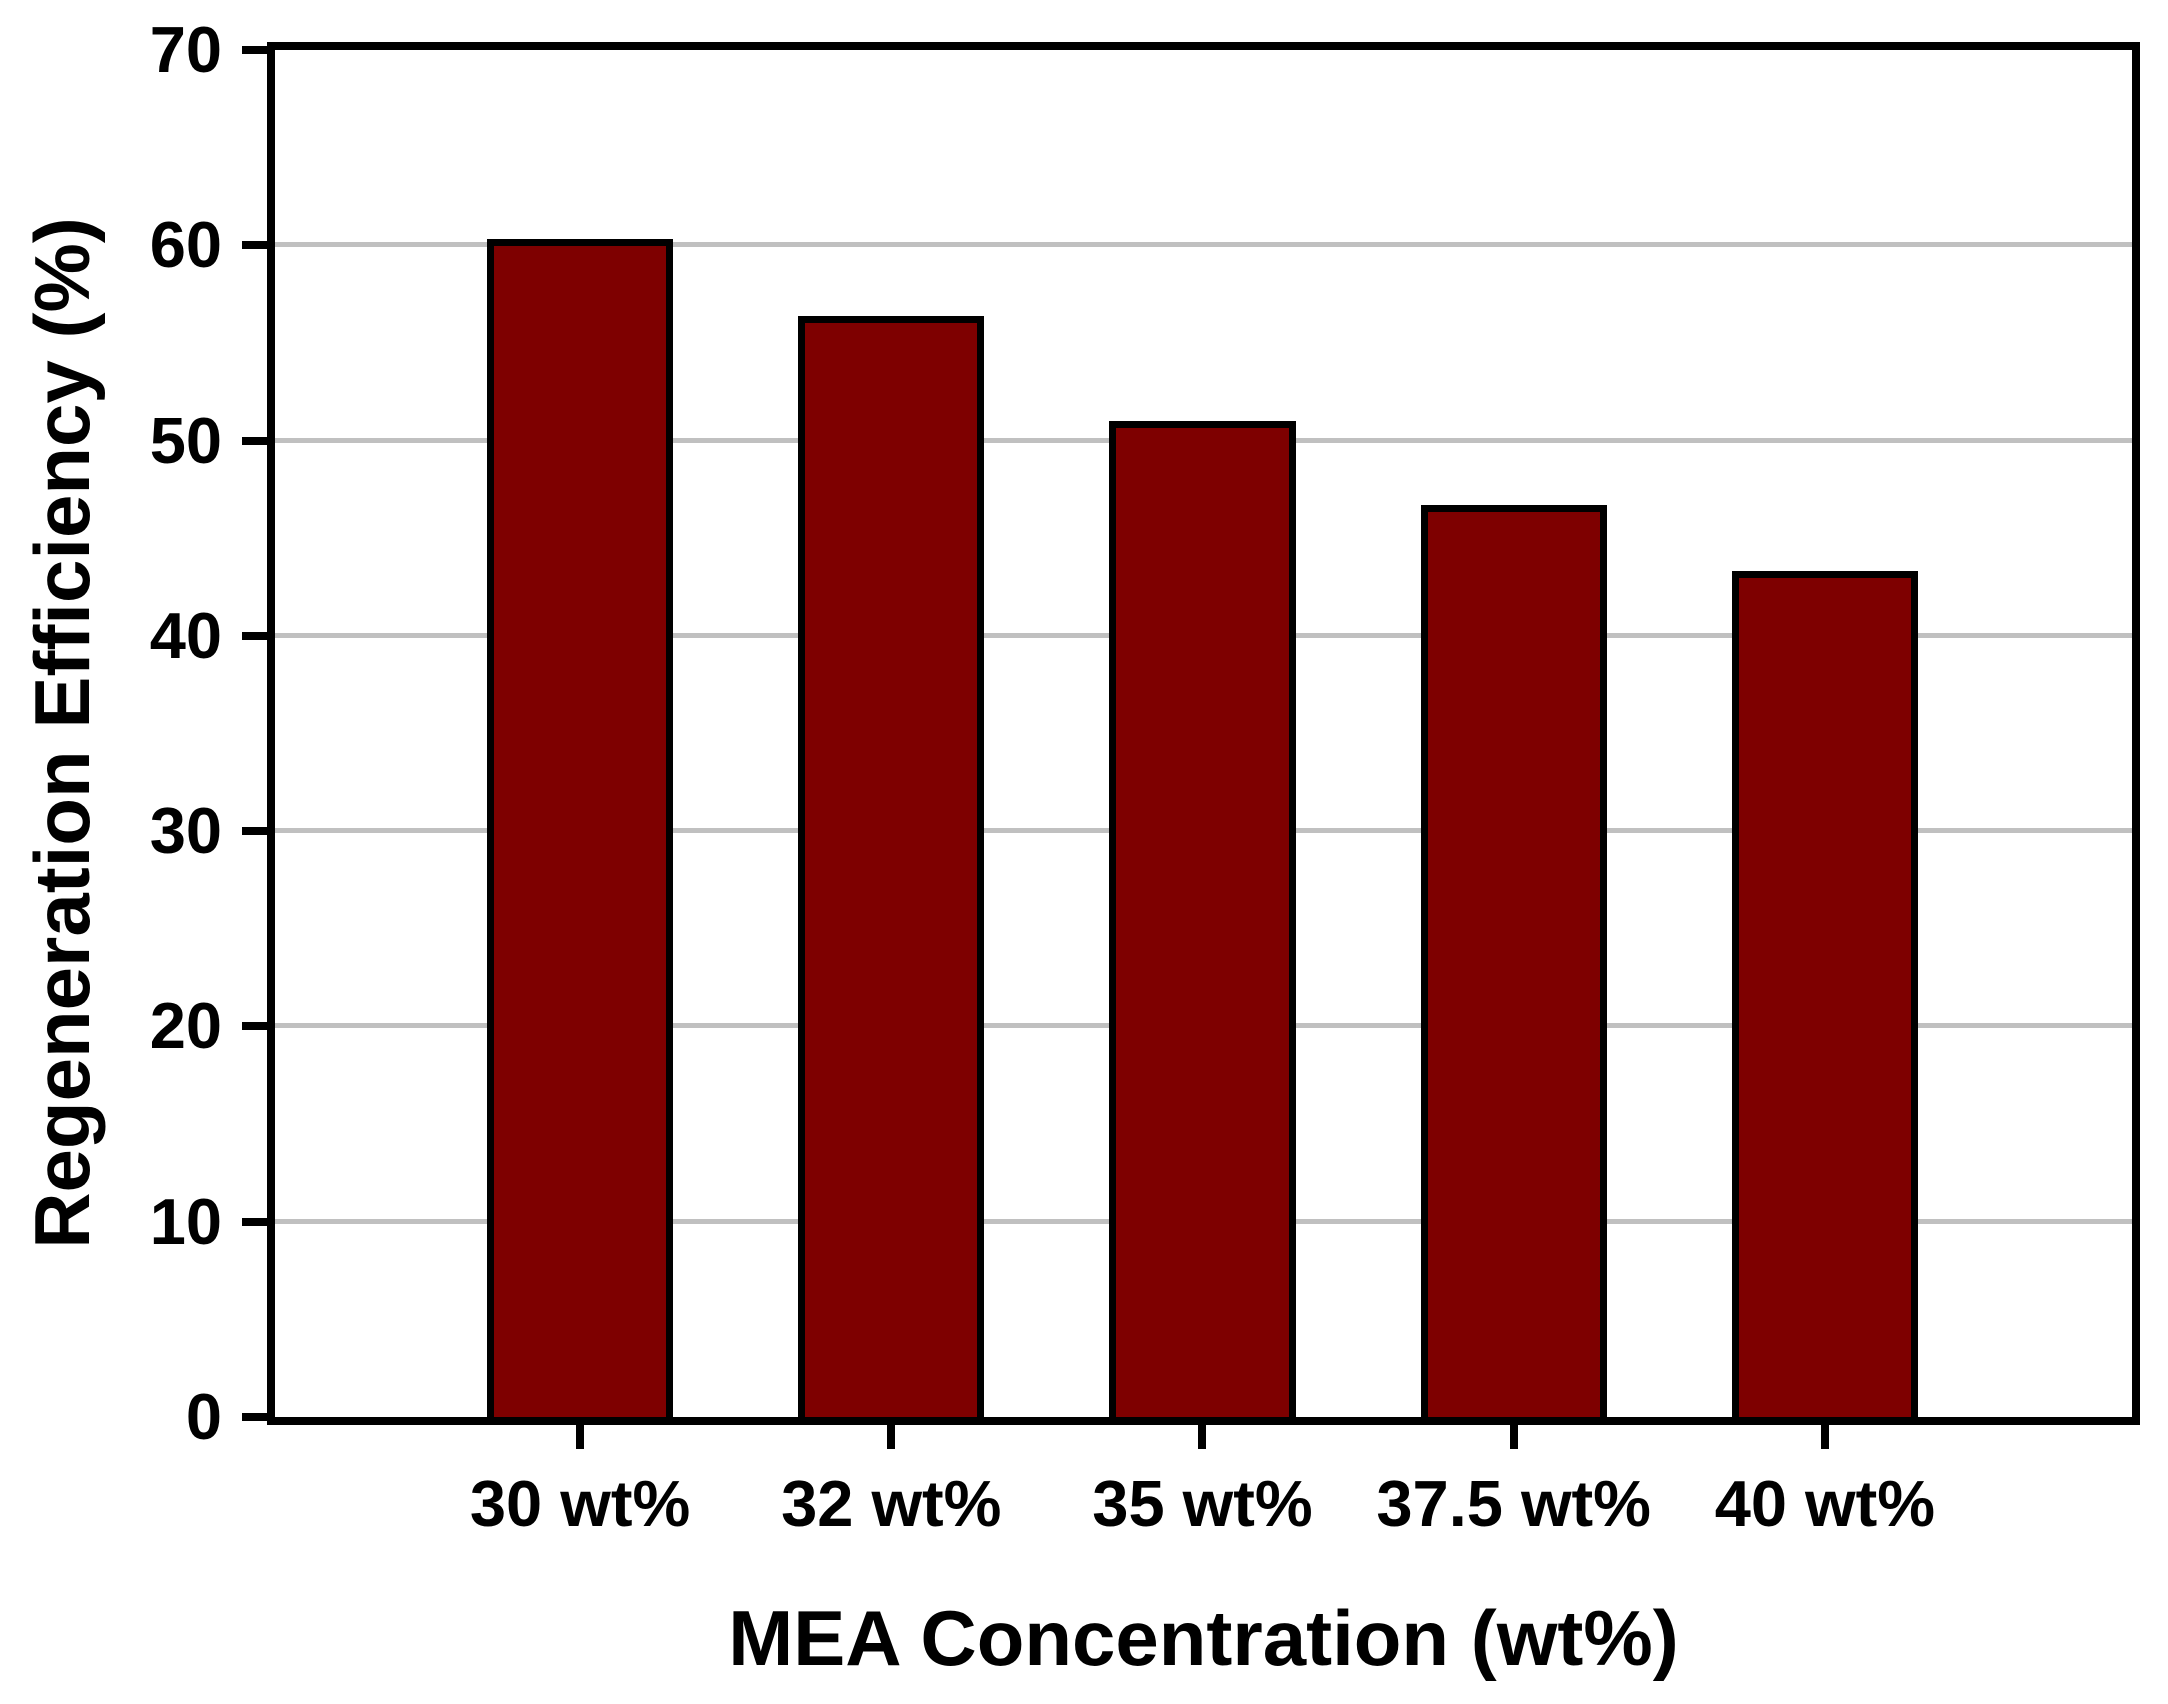 The image size is (2168, 1704). What do you see at coordinates (185, 635) in the screenshot?
I see `y-tick-label: 40` at bounding box center [185, 635].